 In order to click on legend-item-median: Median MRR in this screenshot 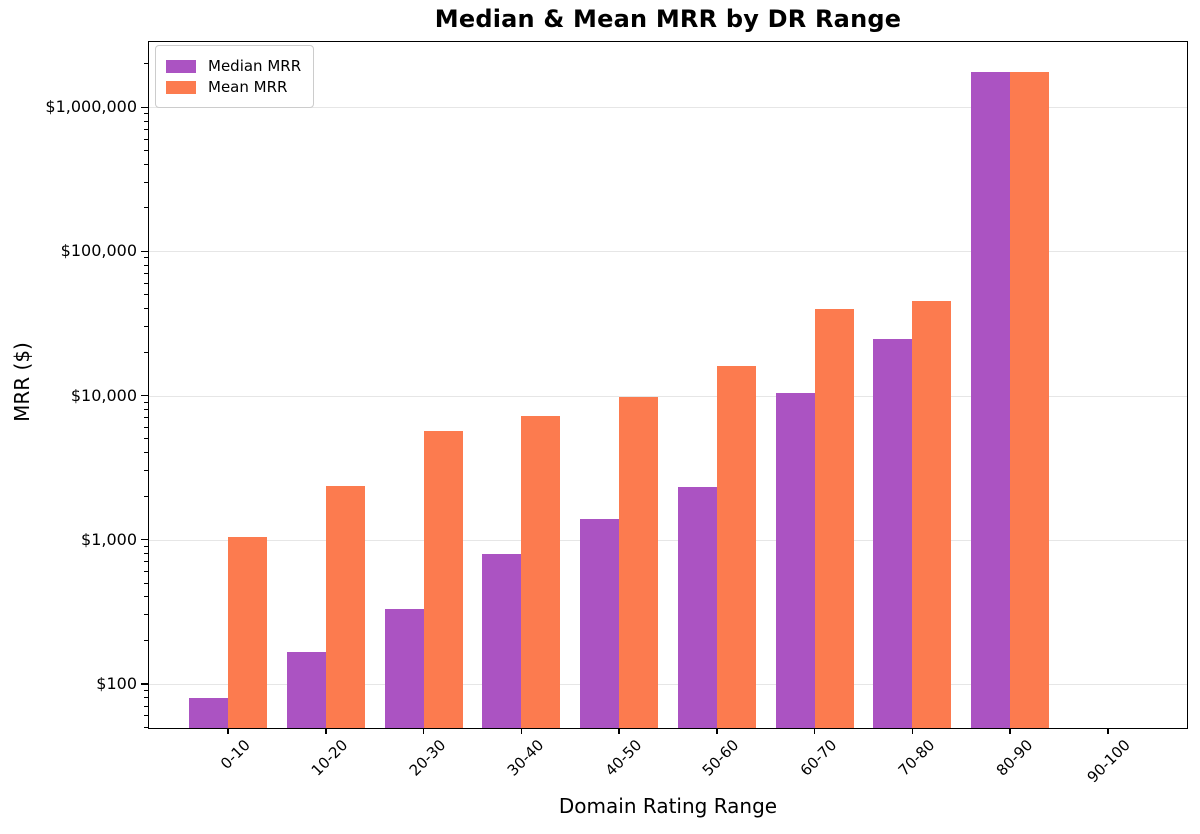, I will do `click(233, 66)`.